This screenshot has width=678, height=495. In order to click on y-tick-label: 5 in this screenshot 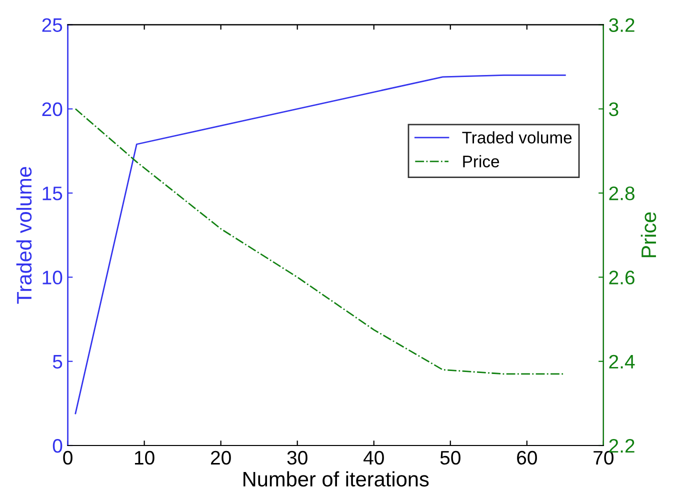, I will do `click(57, 362)`.